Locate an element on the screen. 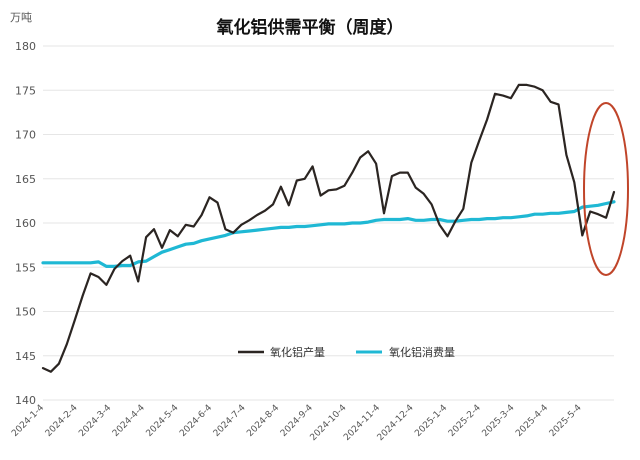  x-tick-label: 2024-4-4 is located at coordinates (129, 421).